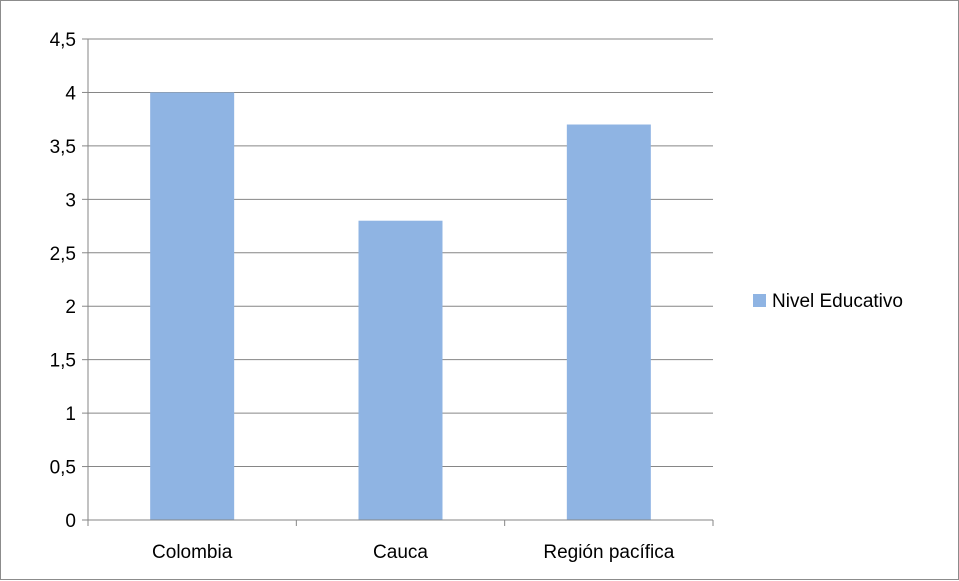 The width and height of the screenshot is (959, 581). Describe the element at coordinates (70, 307) in the screenshot. I see `y-tick-label: 2` at that location.